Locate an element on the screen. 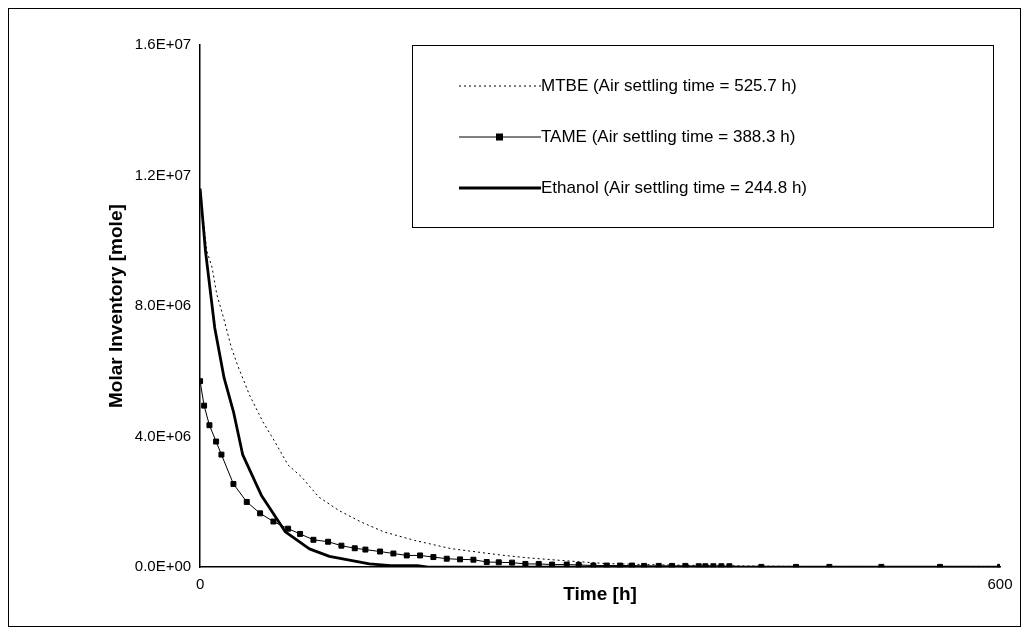  x-axis-title: Time [h] is located at coordinates (600, 593).